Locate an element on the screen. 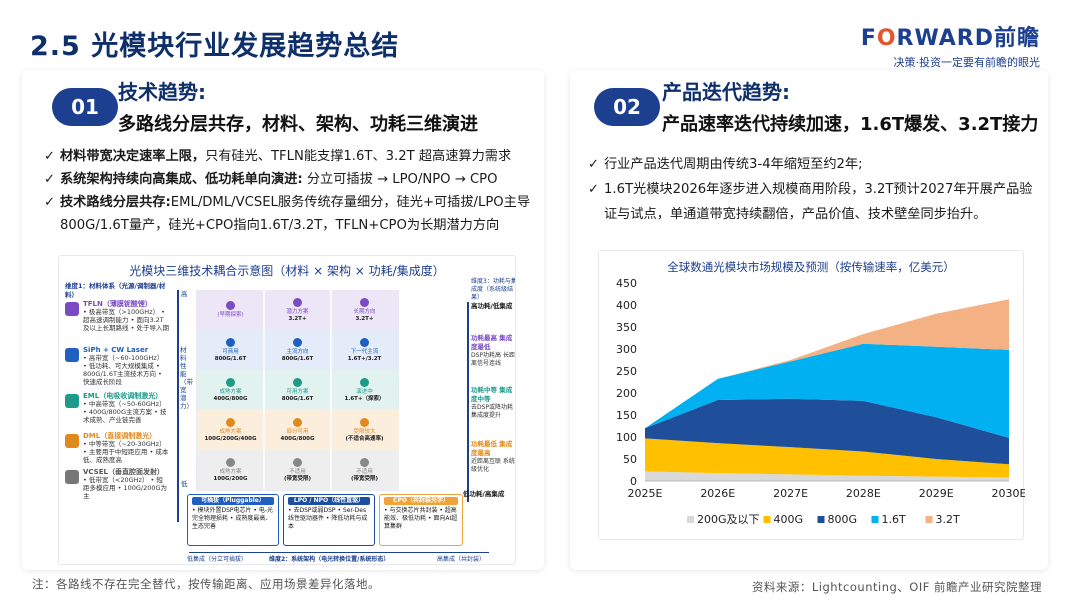  power-level-desc: DSP功耗高 长距离信号连线 is located at coordinates (493, 359).